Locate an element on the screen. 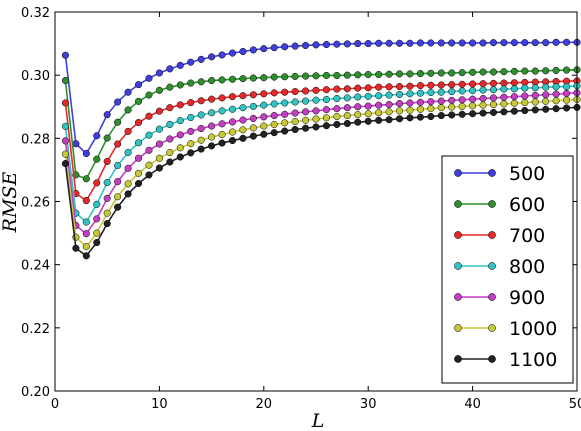 Image resolution: width=581 pixels, height=431 pixels. legend-entry-500: 500 is located at coordinates (499, 174).